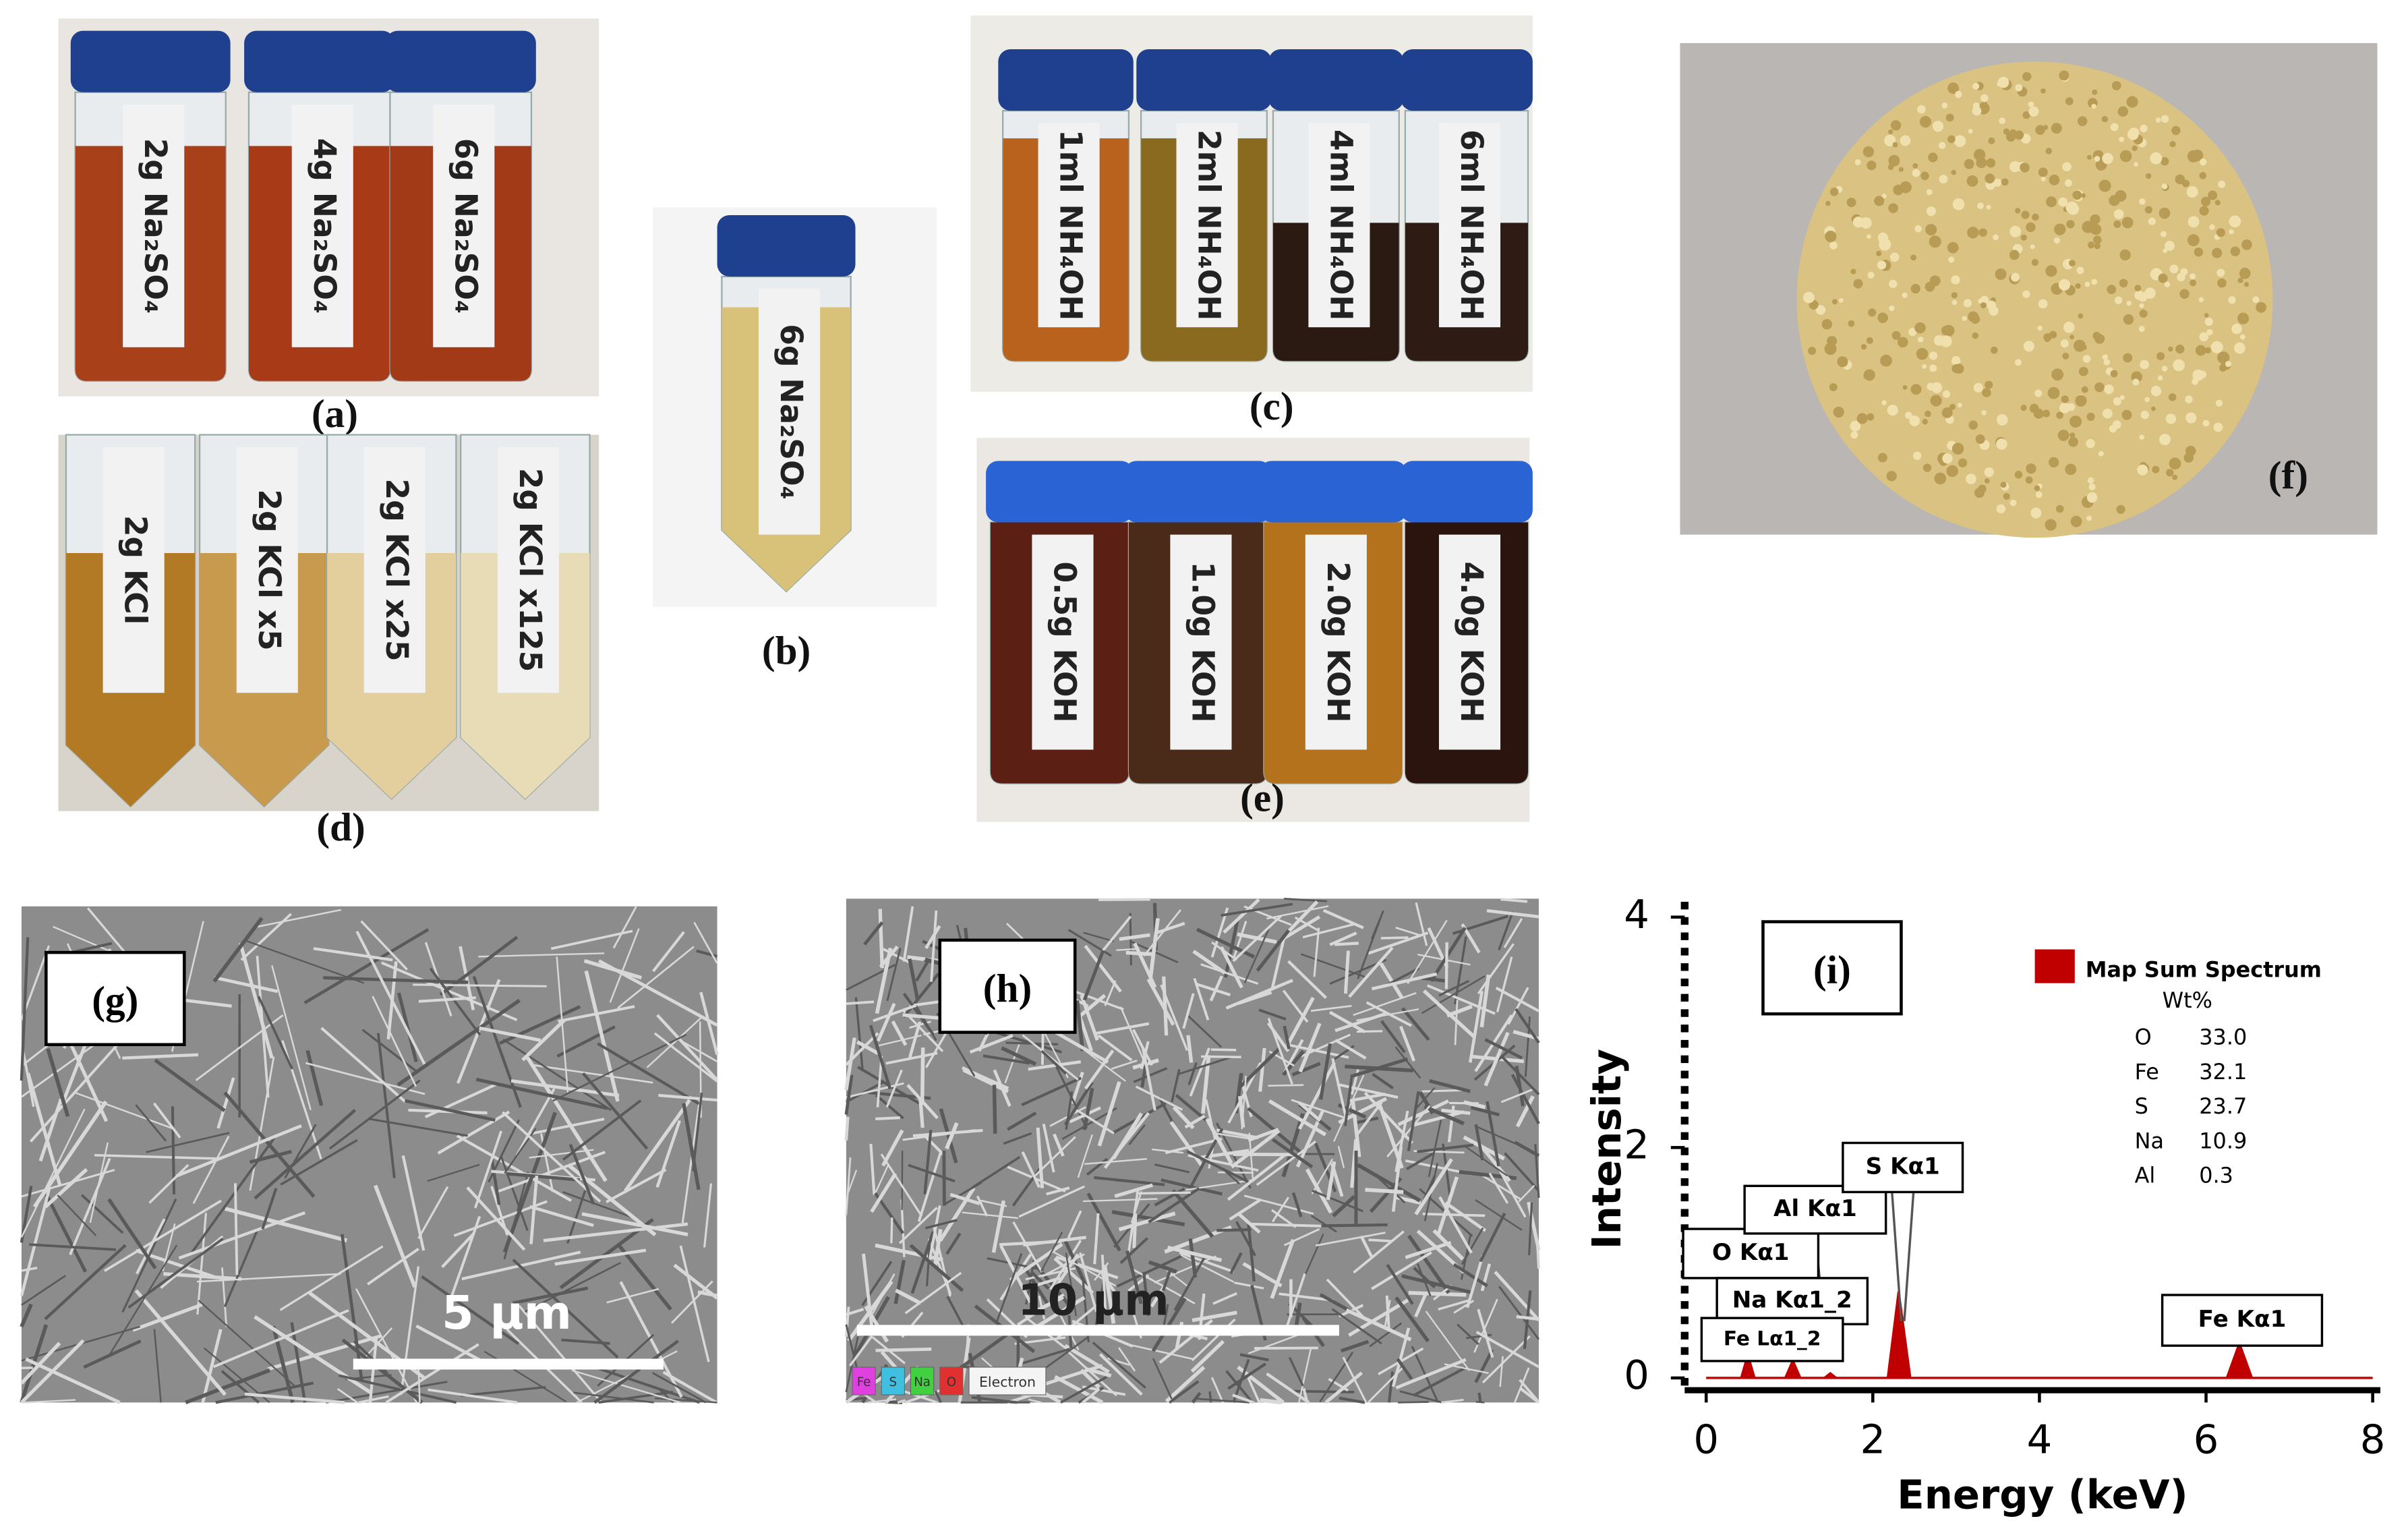  Describe the element at coordinates (1792, 1301) in the screenshot. I see `peak-label: Na Kα1_2` at that location.